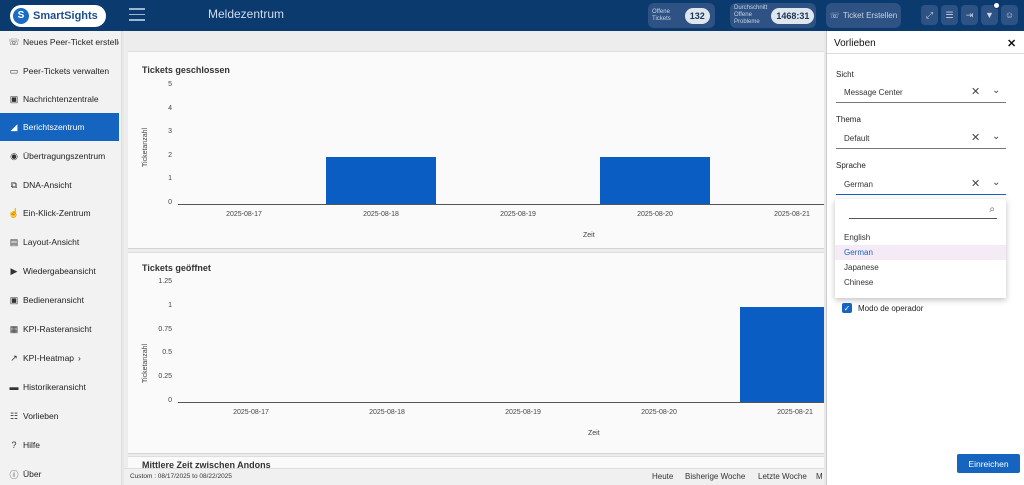 This screenshot has height=485, width=1024. What do you see at coordinates (870, 15) in the screenshot?
I see `create-ticket-label: Ticket Erstellen` at bounding box center [870, 15].